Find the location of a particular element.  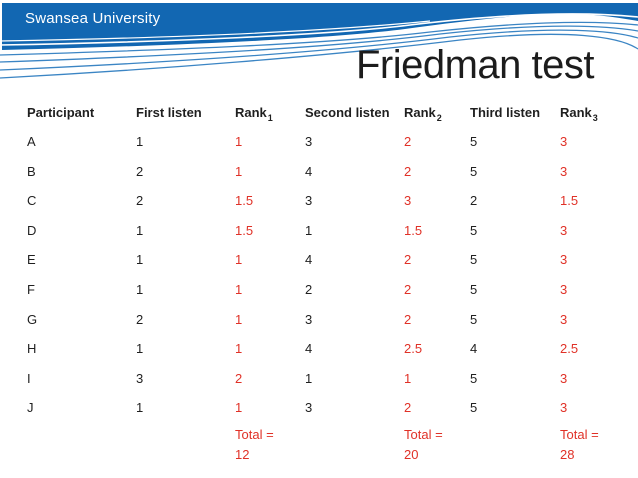

column-header-label: Participant is located at coordinates (61, 112).